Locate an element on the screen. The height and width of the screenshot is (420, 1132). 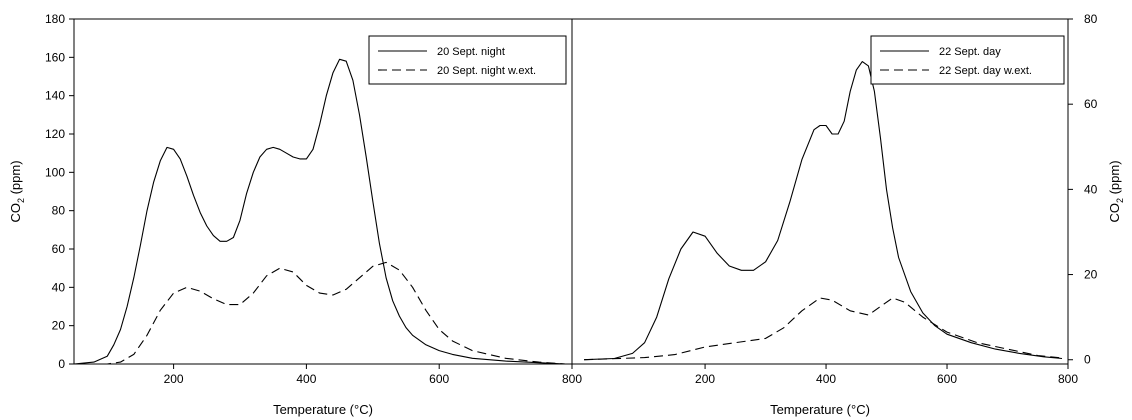
y-tick-label: 120 is located at coordinates (55, 134).